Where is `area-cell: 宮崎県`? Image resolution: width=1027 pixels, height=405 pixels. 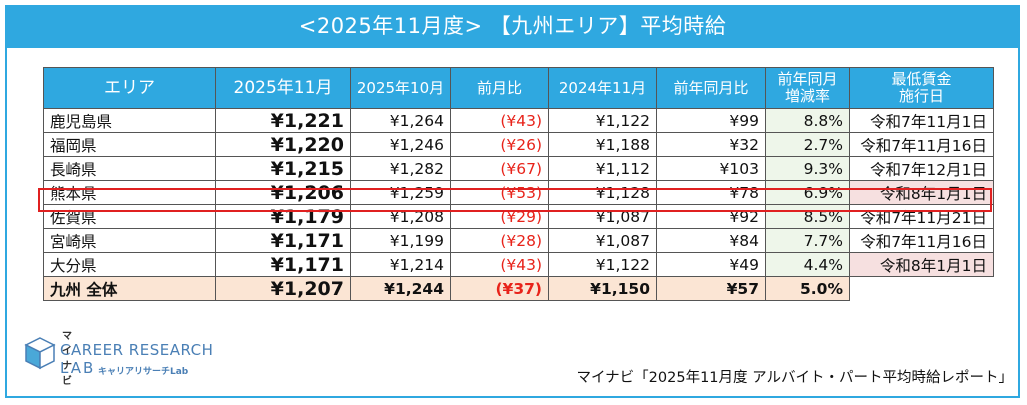
area-cell: 宮崎県 is located at coordinates (129, 240).